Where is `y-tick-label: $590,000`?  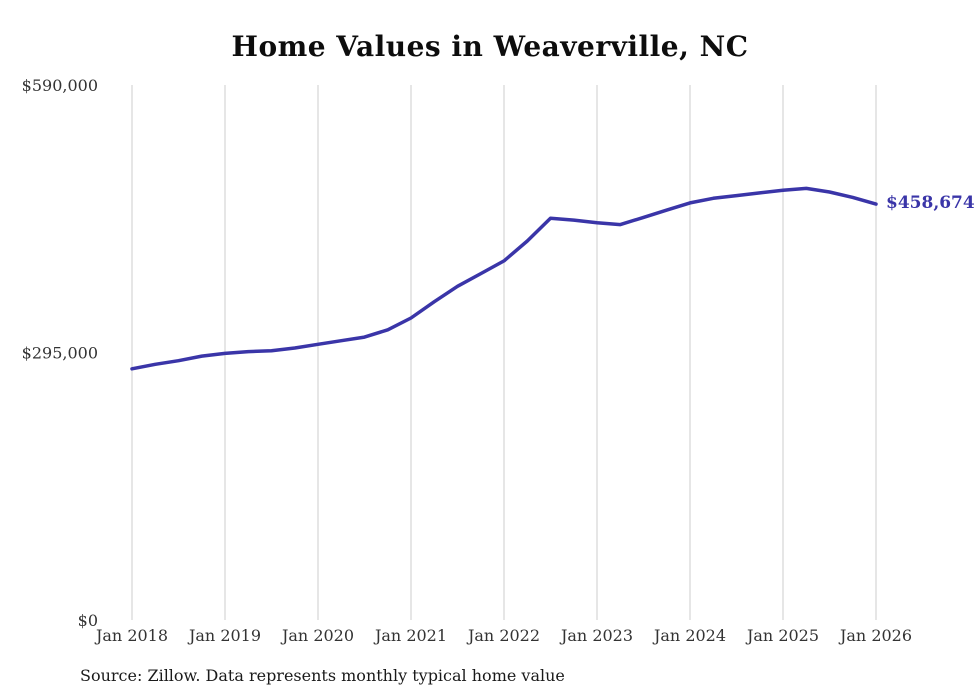 y-tick-label: $590,000 is located at coordinates (60, 85).